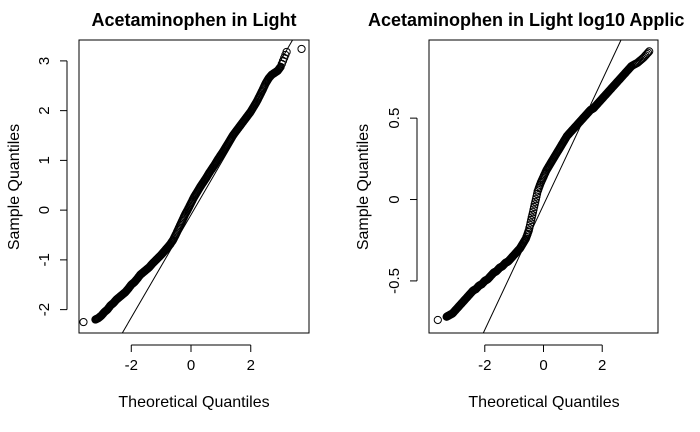 Image resolution: width=700 pixels, height=432 pixels. I want to click on chart-title: Acetaminophen in Light log10 Applic, so click(526, 20).